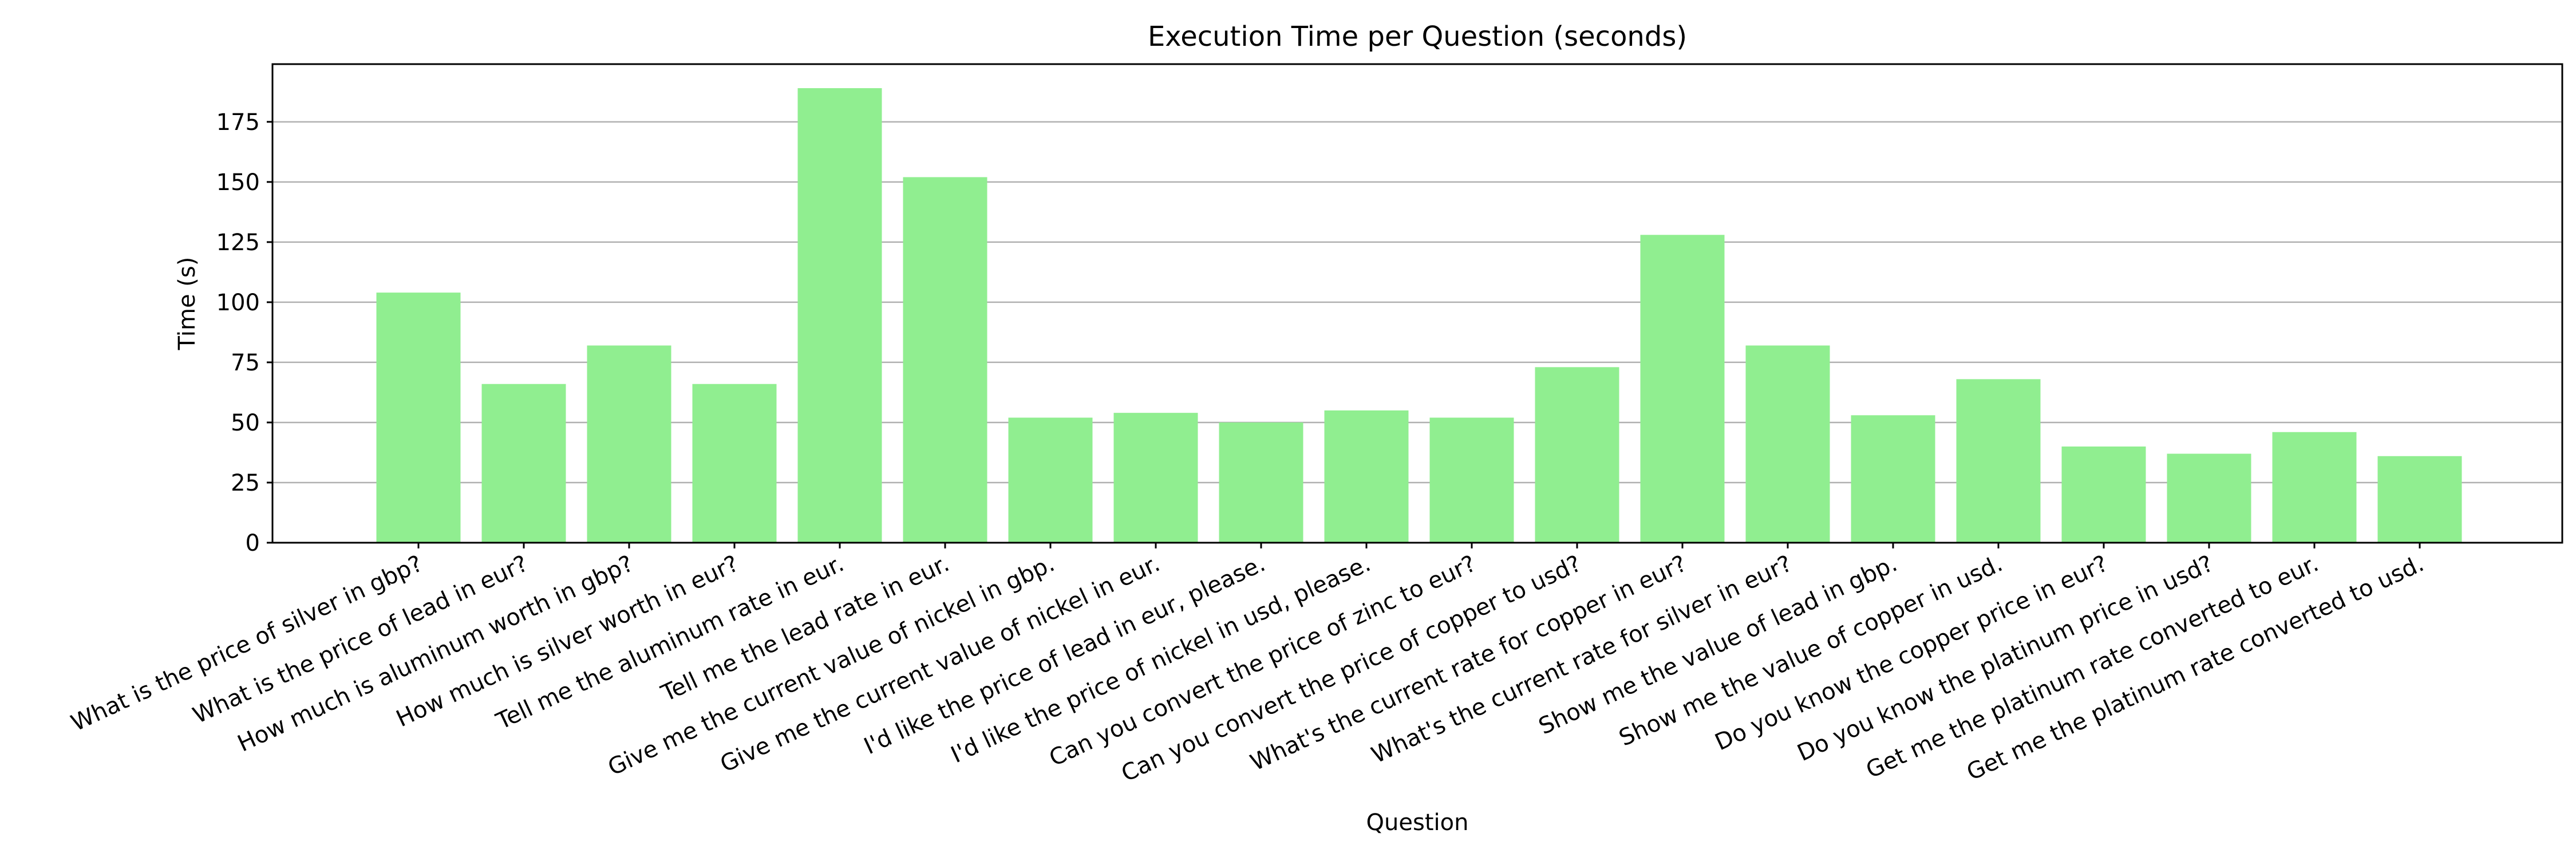 This screenshot has width=2576, height=861. What do you see at coordinates (187, 304) in the screenshot?
I see `y-axis-label: Time (s)` at bounding box center [187, 304].